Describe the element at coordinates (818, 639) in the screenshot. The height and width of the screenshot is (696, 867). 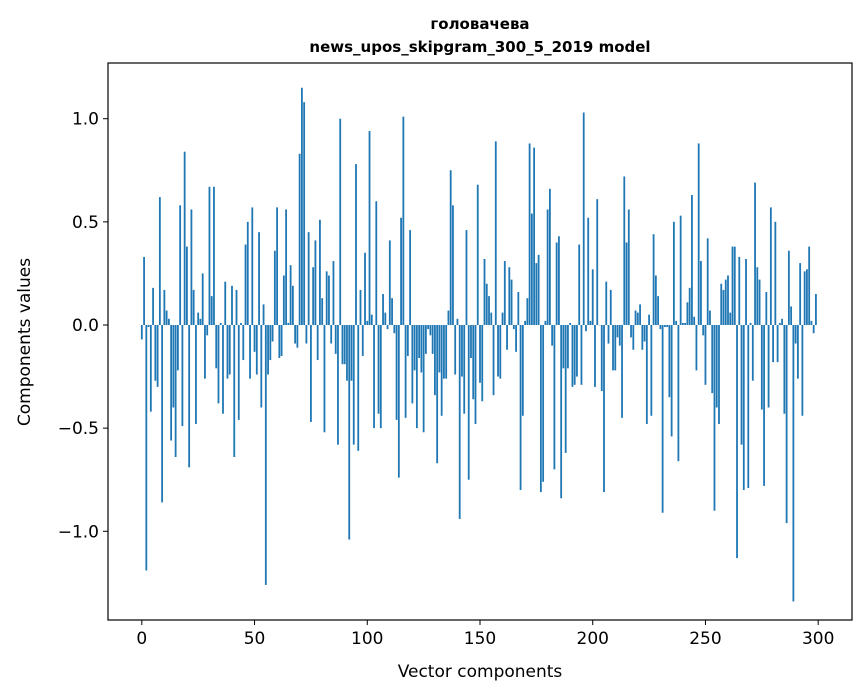
I see `x-tick-label: 300` at that location.